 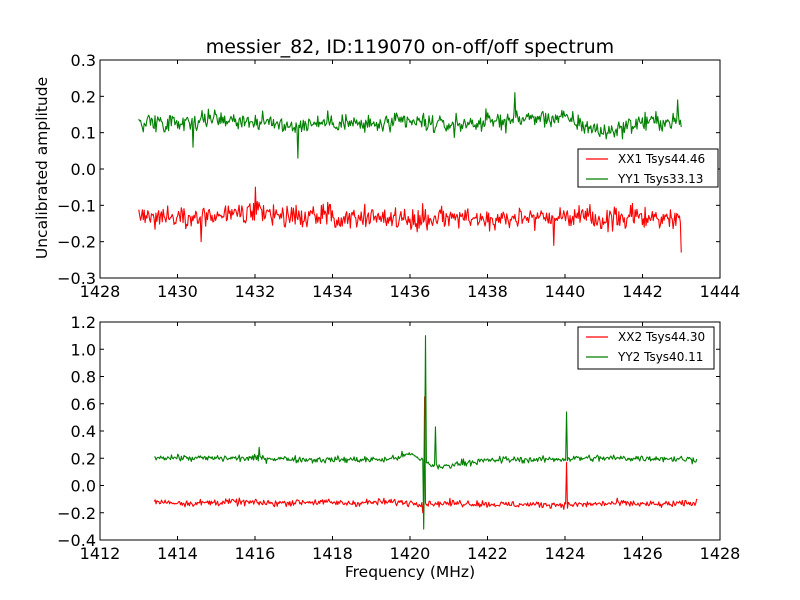 What do you see at coordinates (76, 540) in the screenshot?
I see `y-tick-label: −0.4` at bounding box center [76, 540].